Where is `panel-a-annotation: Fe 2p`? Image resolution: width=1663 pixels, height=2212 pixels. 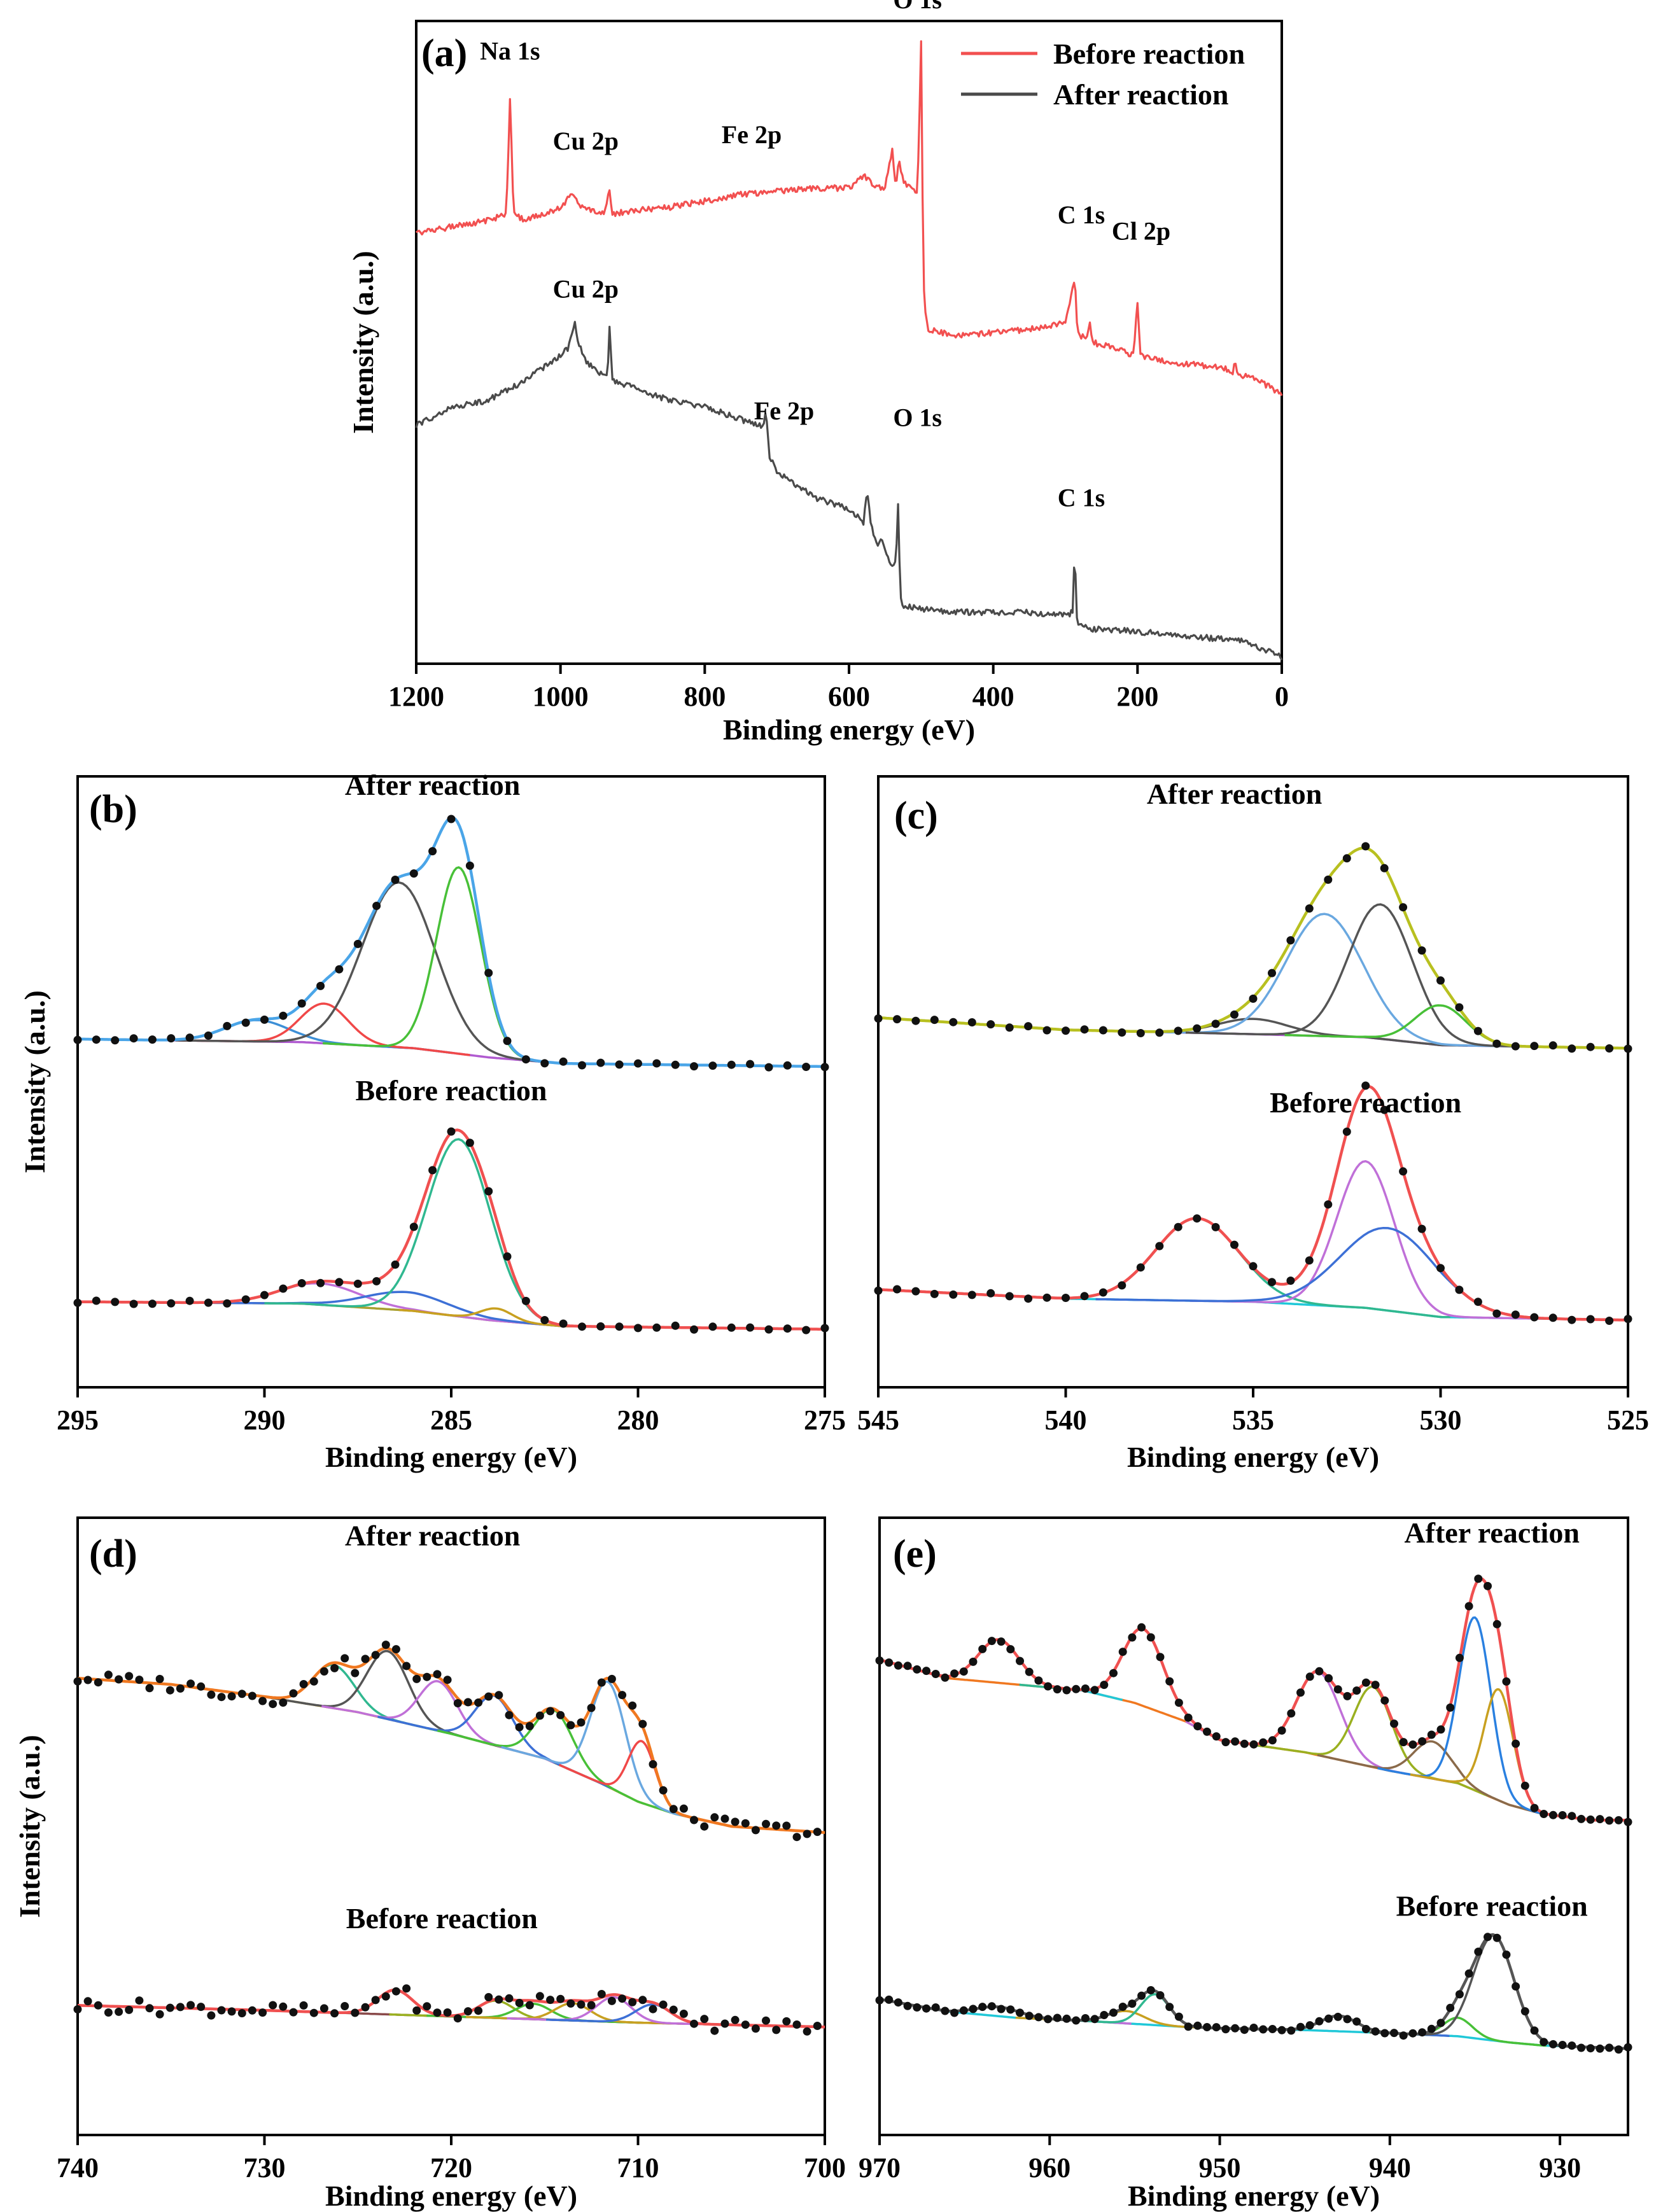
panel-a-annotation: Fe 2p is located at coordinates (752, 134).